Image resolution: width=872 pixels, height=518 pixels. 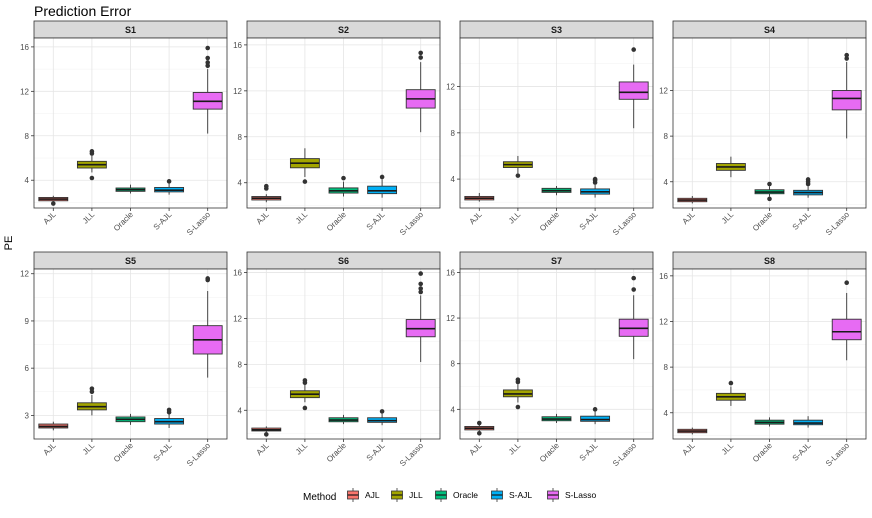 What do you see at coordinates (769, 191) in the screenshot?
I see `box-S4-Oracle` at bounding box center [769, 191].